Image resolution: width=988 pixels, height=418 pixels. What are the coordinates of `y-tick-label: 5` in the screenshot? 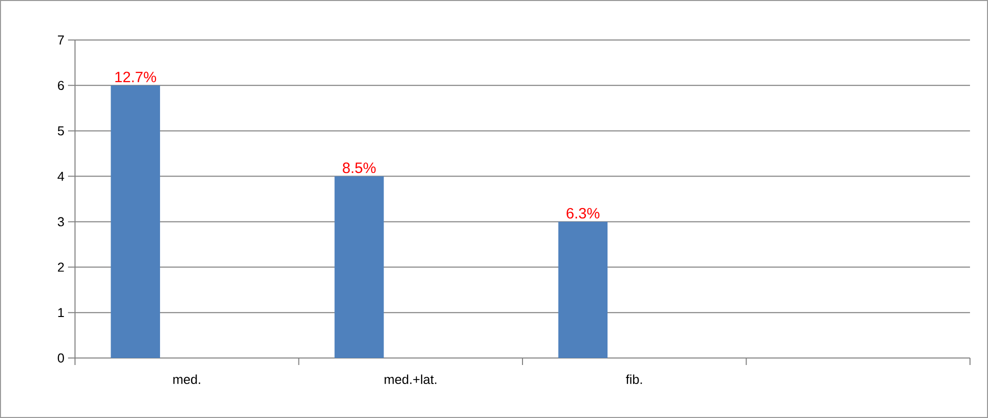 It's located at (61, 131).